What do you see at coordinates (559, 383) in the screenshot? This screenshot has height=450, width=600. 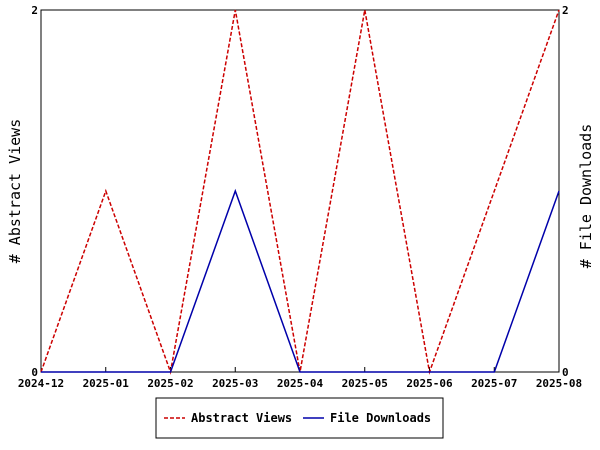 I see `x-tick-label: 2025-08` at bounding box center [559, 383].